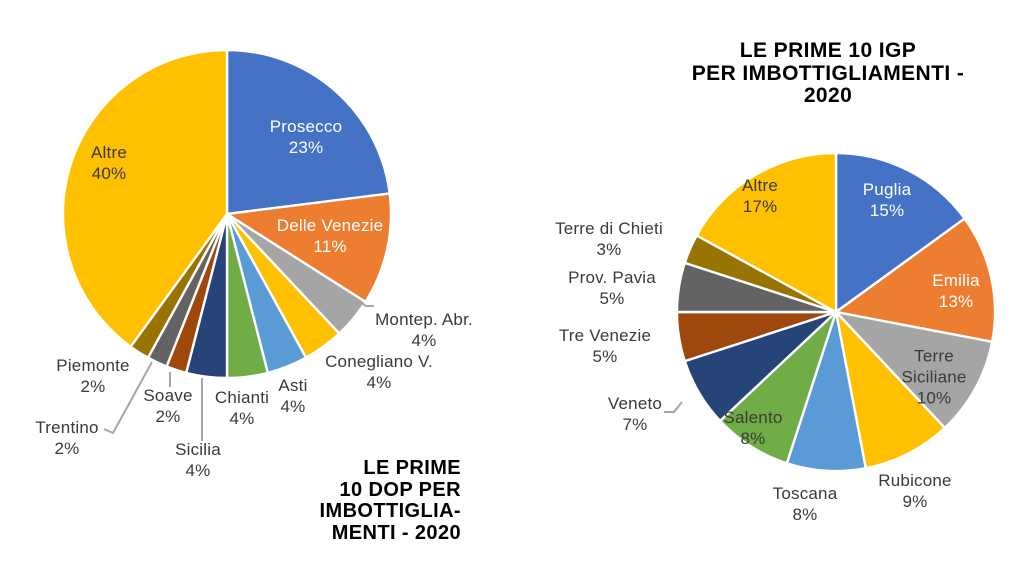 This screenshot has width=1024, height=576. Describe the element at coordinates (168, 406) in the screenshot. I see `slice-label-soave: Soave 2%` at that location.